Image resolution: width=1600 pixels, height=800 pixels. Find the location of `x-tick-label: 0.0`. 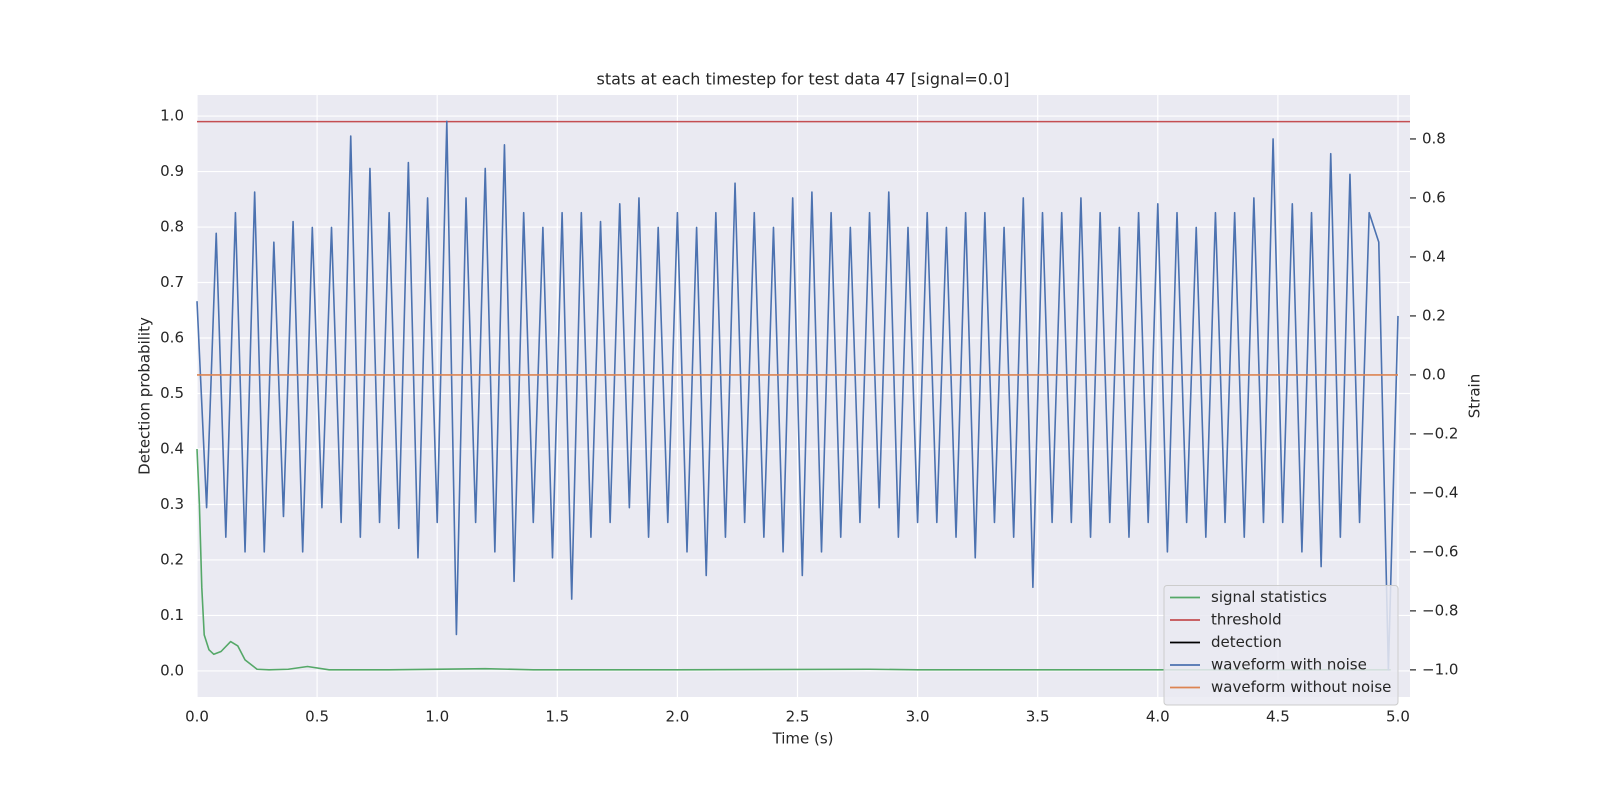

x-tick-label: 0.0 is located at coordinates (197, 717).